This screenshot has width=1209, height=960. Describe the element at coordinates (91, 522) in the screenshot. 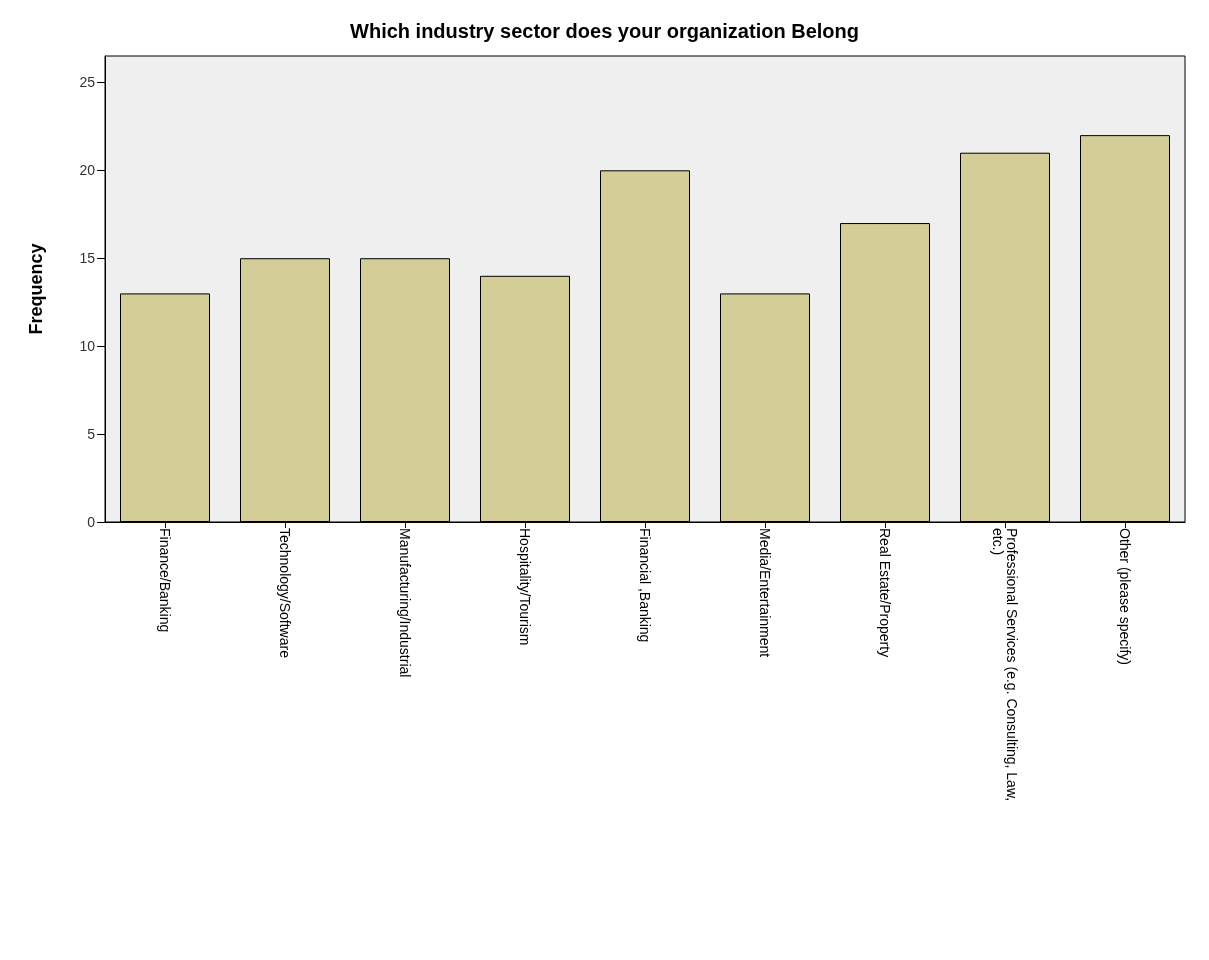

I see `y-tick-label: 0` at that location.